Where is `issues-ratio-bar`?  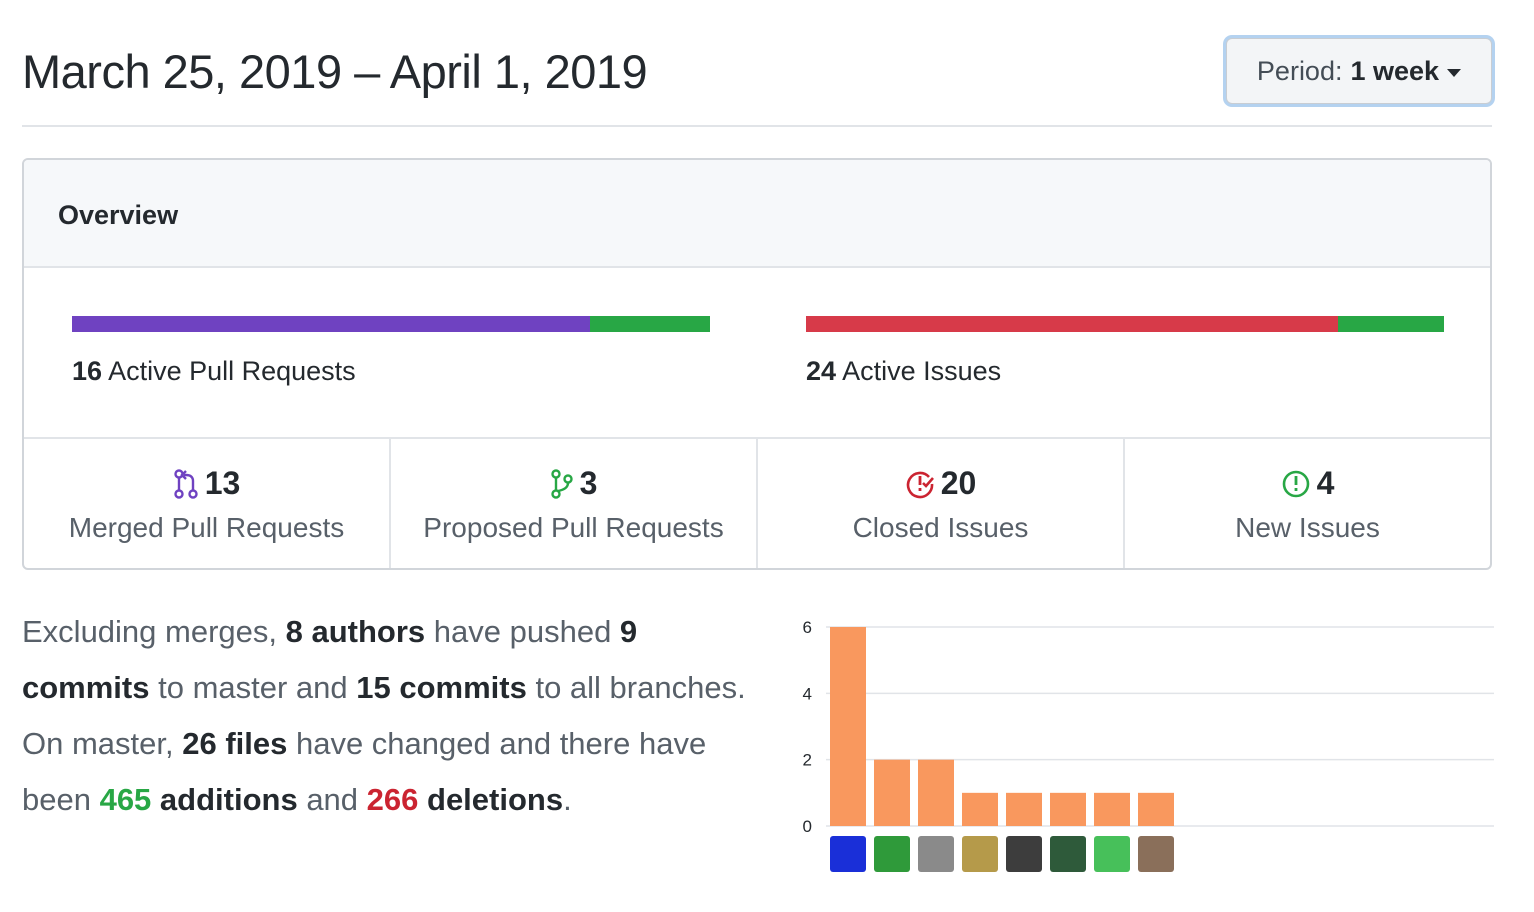
issues-ratio-bar is located at coordinates (1125, 324).